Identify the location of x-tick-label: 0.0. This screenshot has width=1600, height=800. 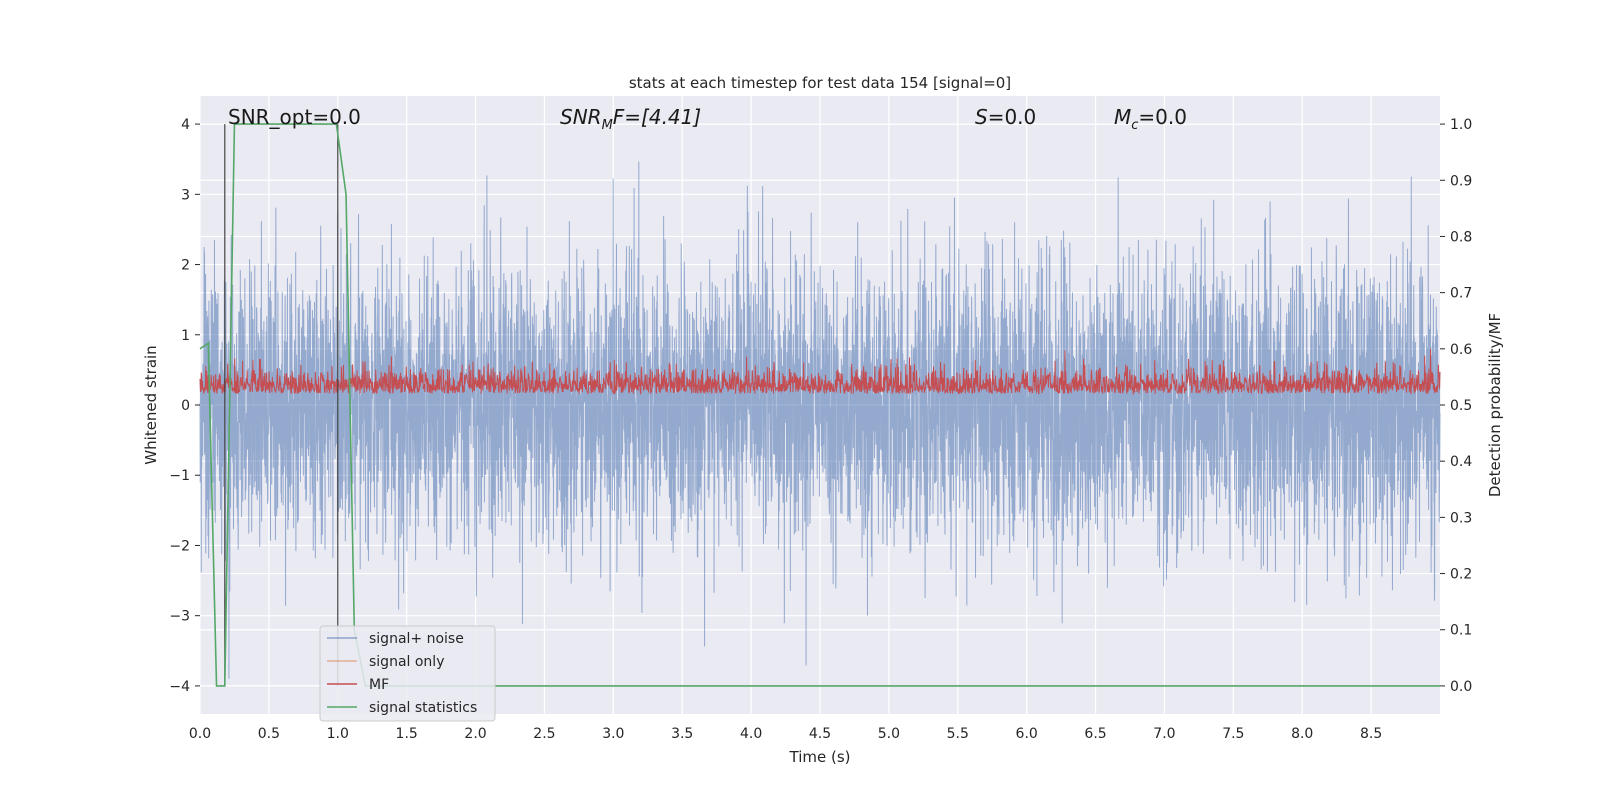
(200, 734).